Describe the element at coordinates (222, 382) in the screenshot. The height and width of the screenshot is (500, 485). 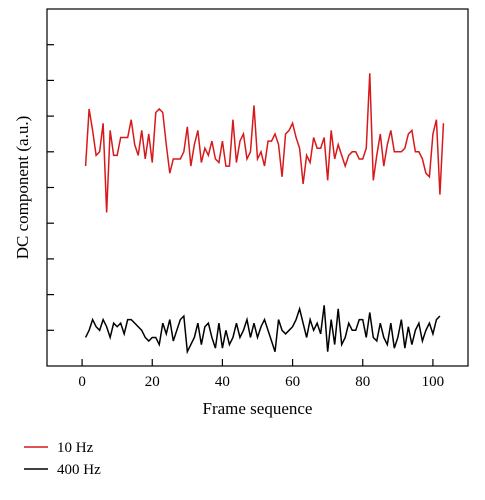
I see `x-tick-label-40: 40` at that location.